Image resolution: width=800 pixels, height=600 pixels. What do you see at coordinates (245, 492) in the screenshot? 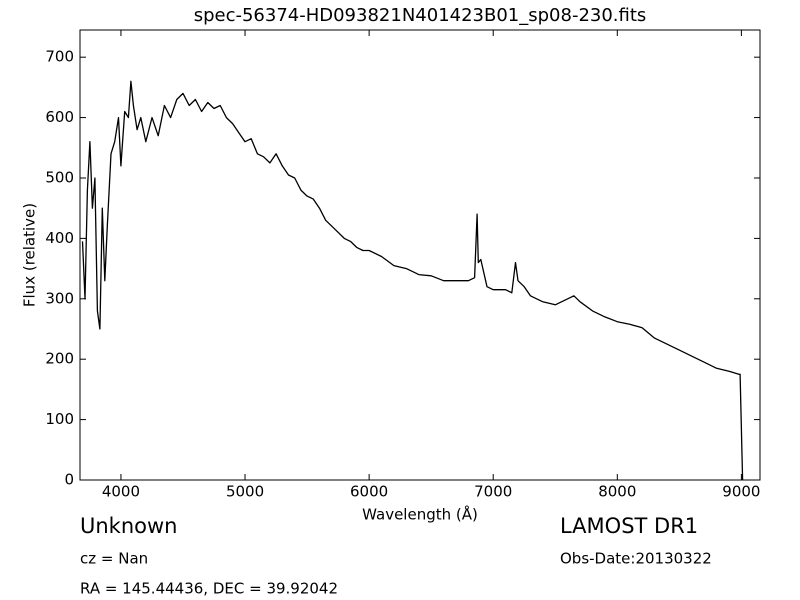
I see `x-tick-label: 5000` at bounding box center [245, 492].